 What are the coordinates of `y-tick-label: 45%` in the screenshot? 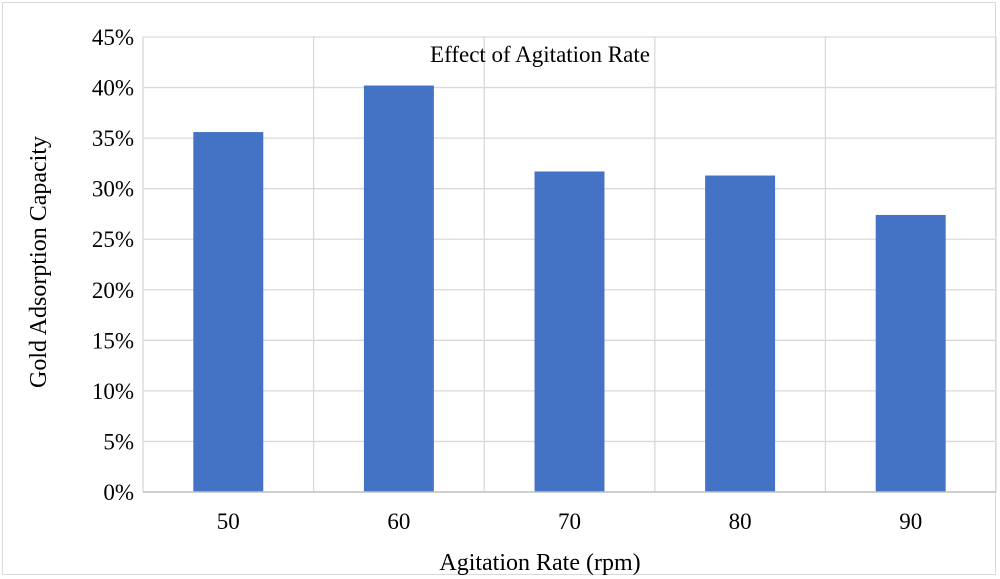 It's located at (113, 37).